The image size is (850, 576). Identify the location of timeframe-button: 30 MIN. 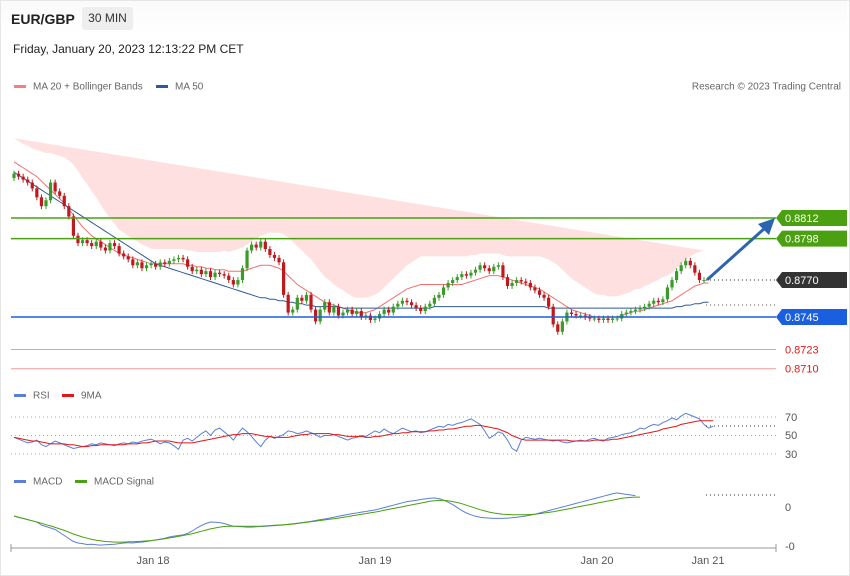
(107, 18).